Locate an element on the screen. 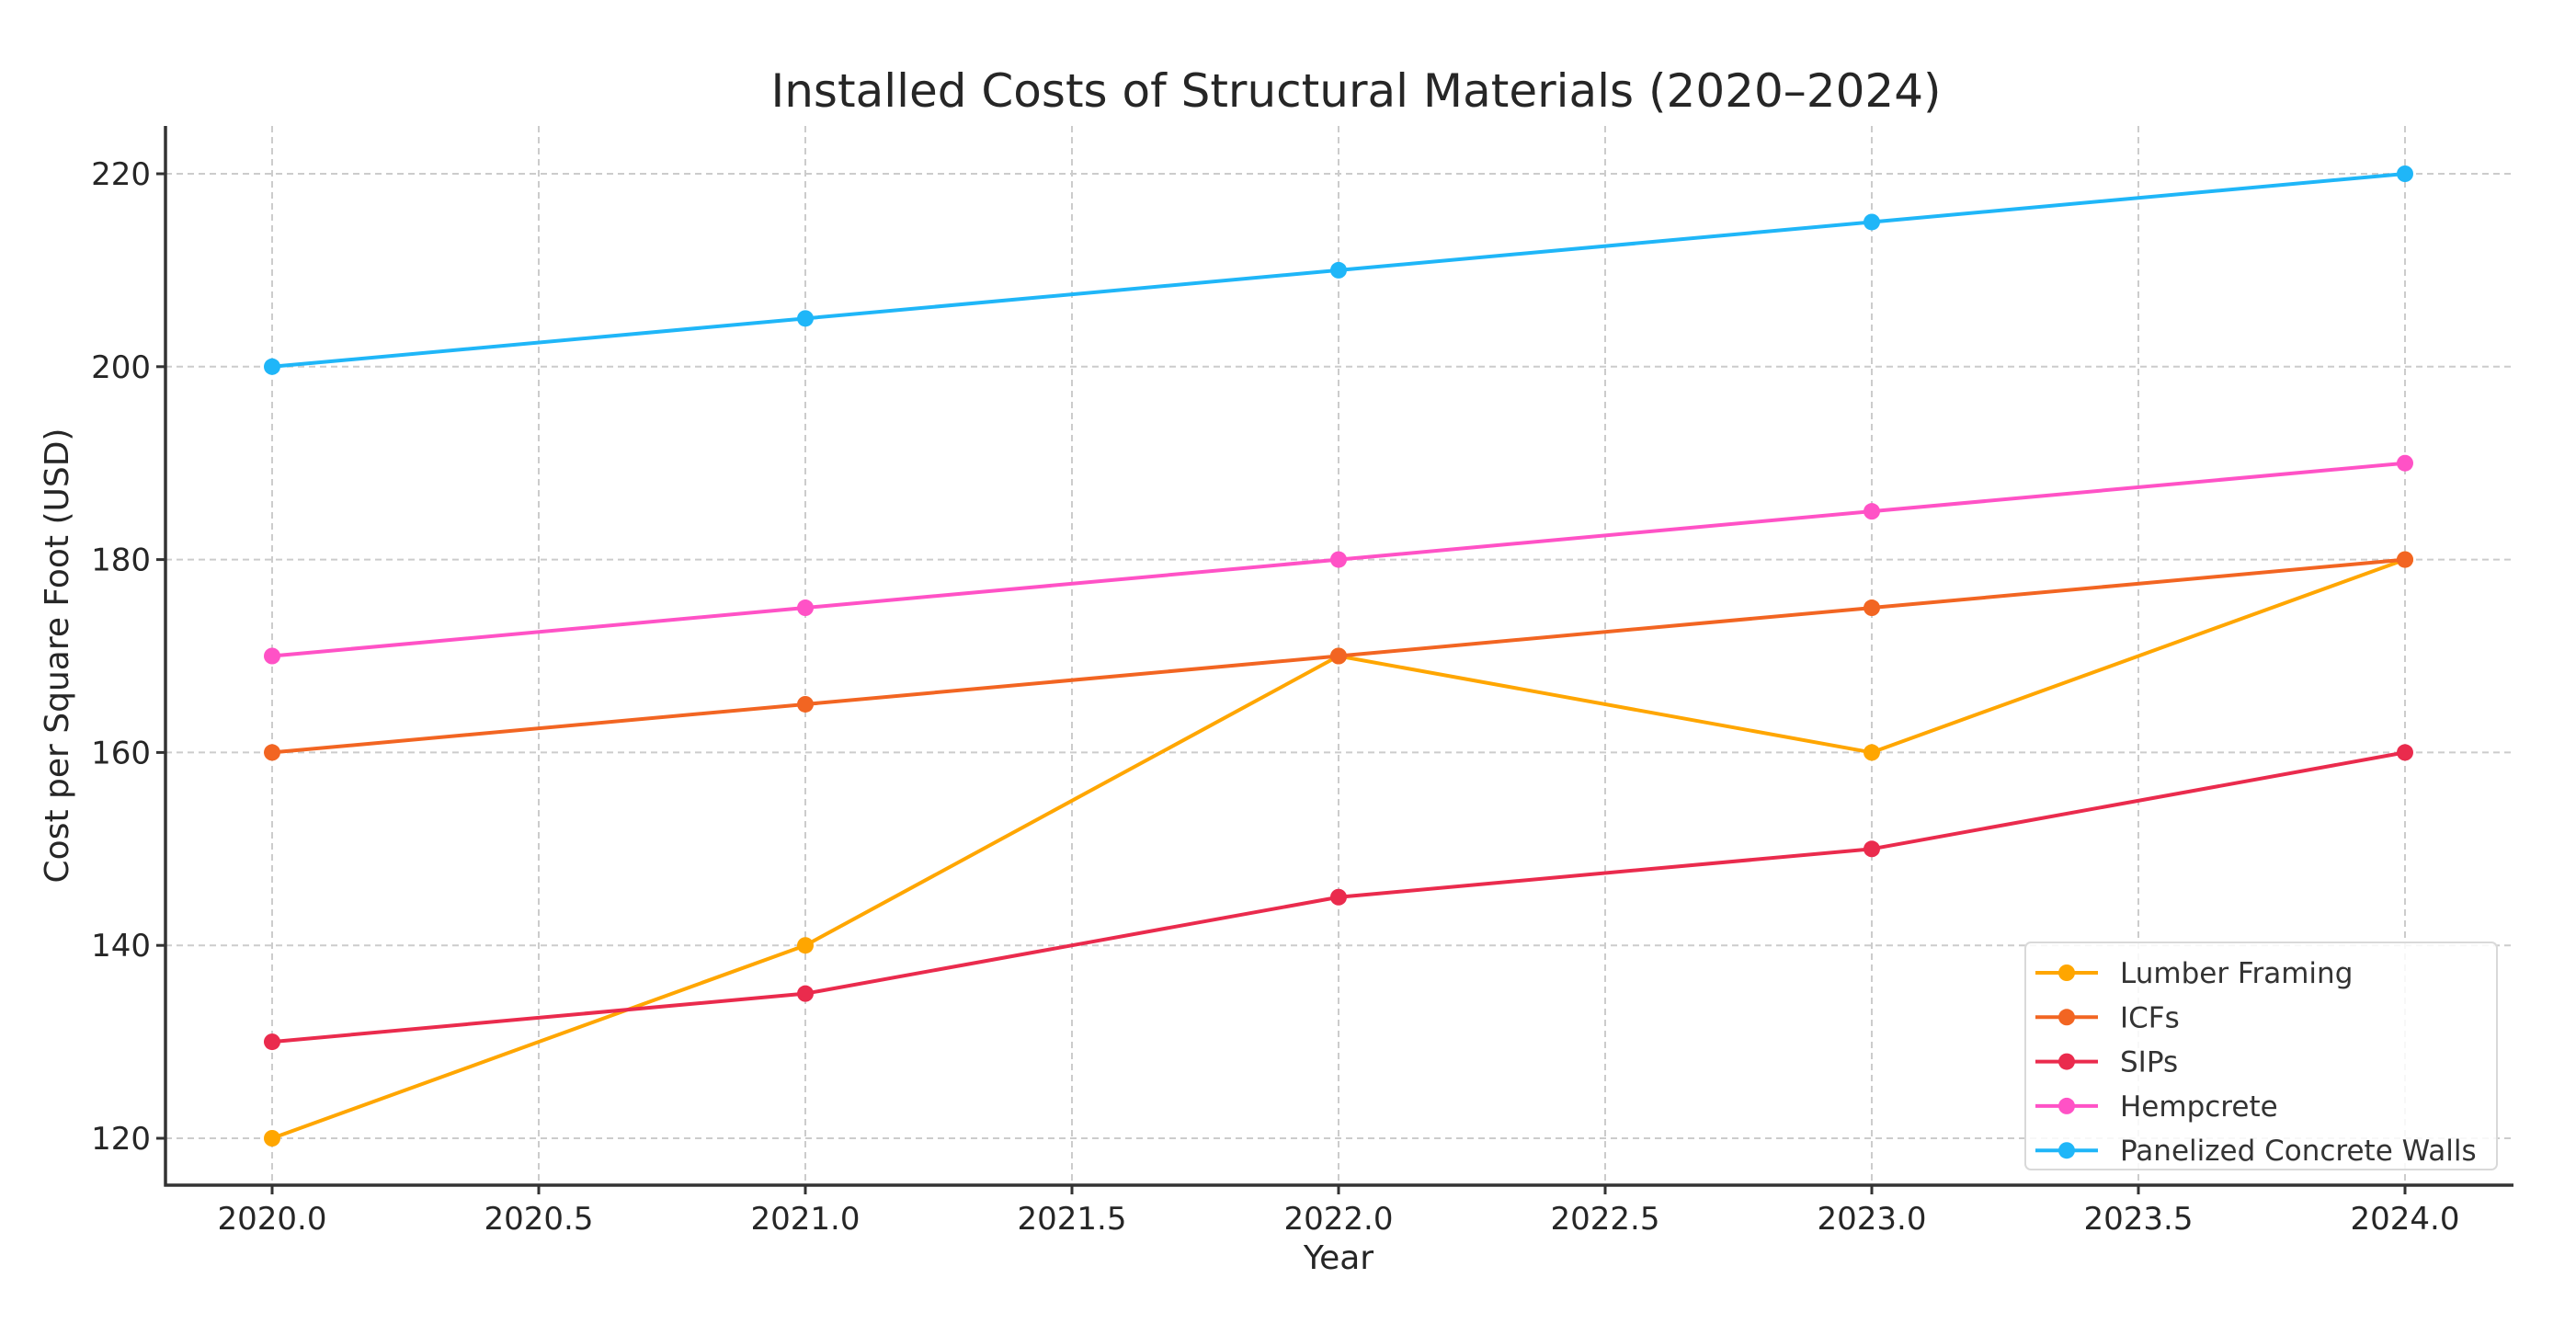  x-tick-label: 2024.0 is located at coordinates (2405, 1219).